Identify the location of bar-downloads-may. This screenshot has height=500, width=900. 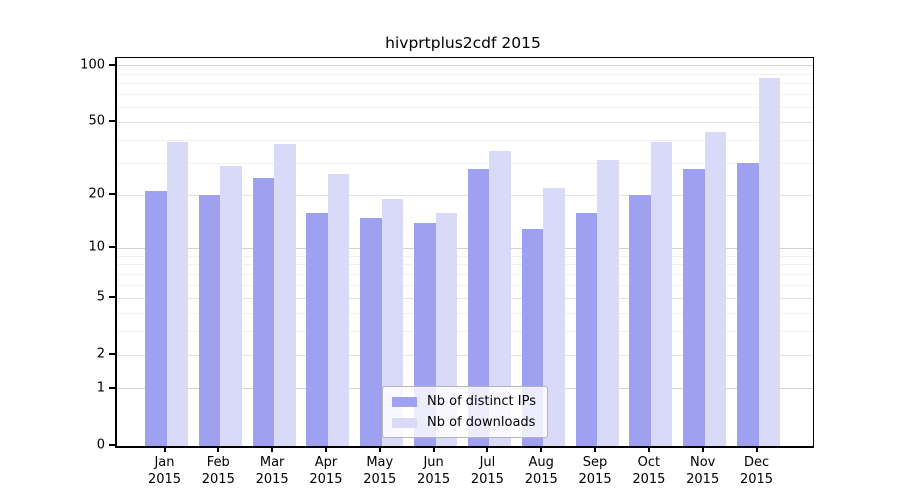
(392, 322).